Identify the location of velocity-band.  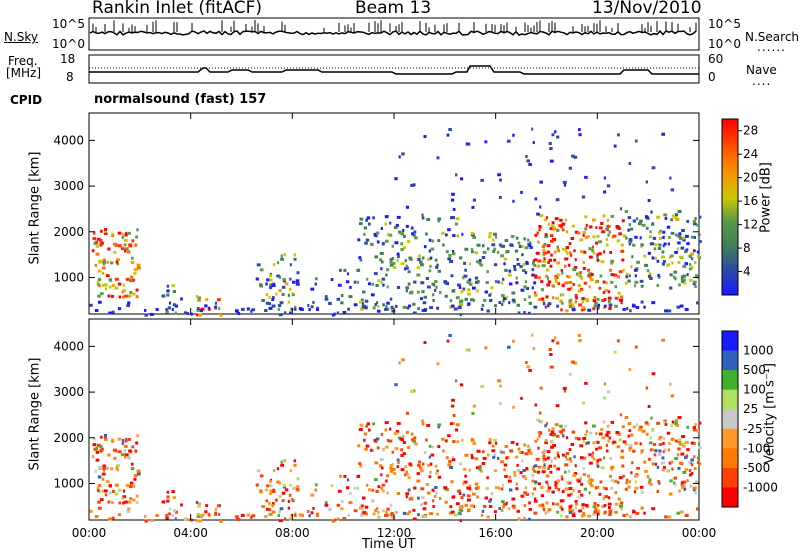
(730, 380).